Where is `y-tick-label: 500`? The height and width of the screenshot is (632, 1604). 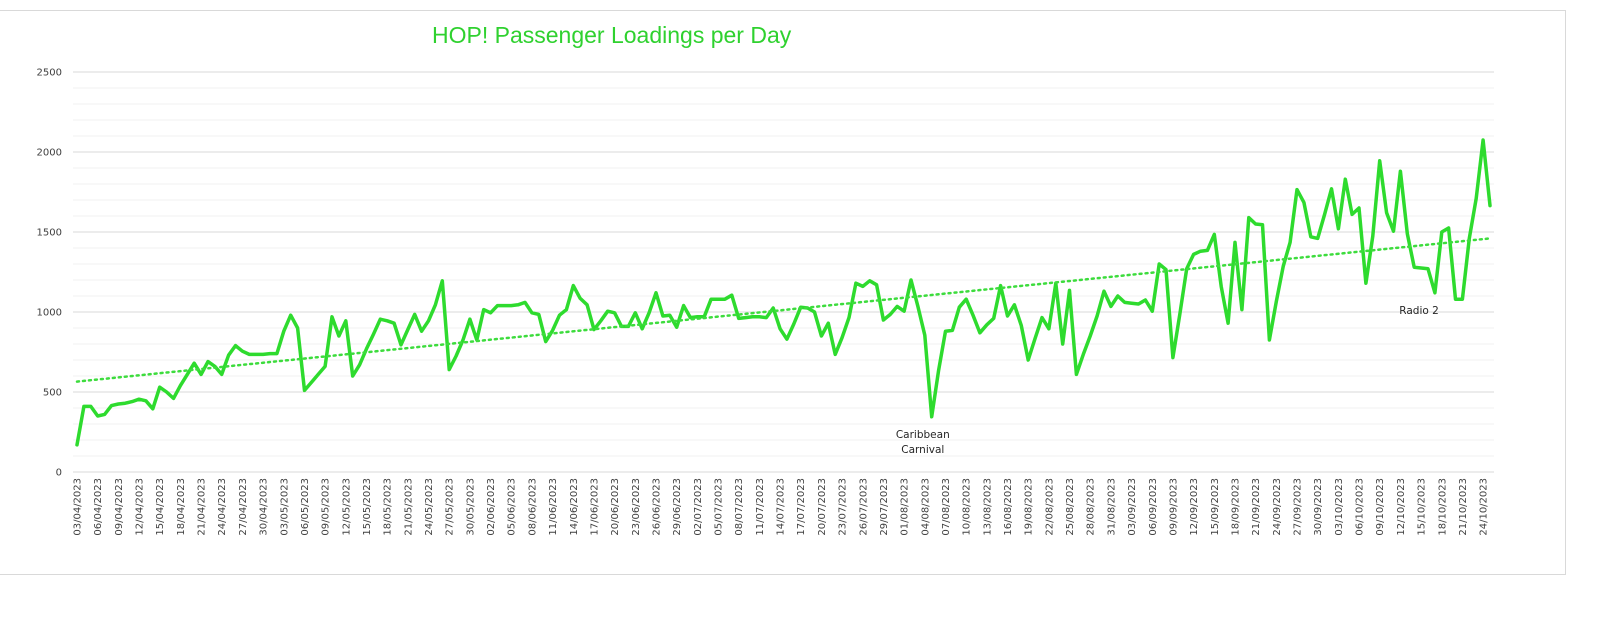 y-tick-label: 500 is located at coordinates (52, 393).